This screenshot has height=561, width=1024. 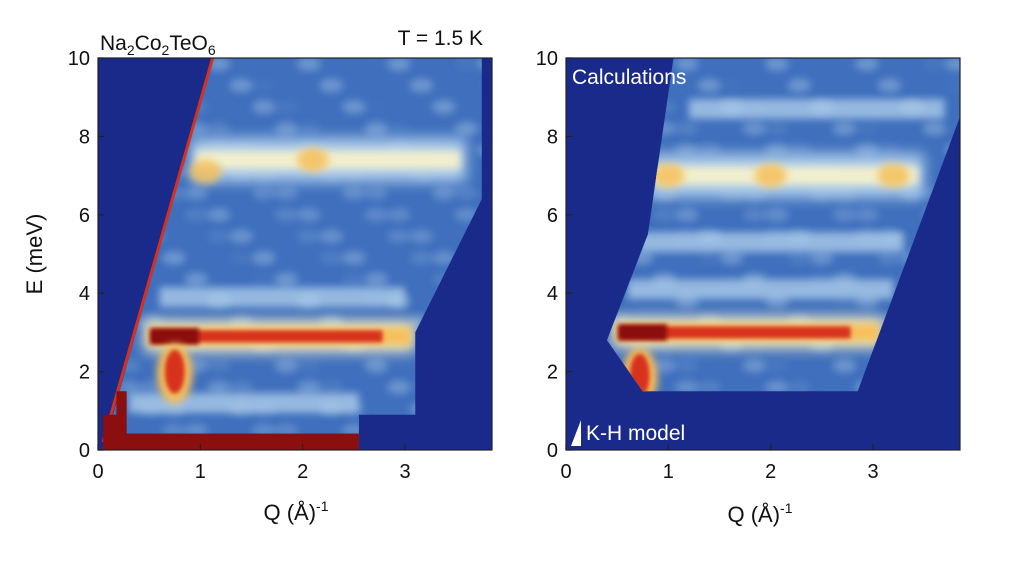 What do you see at coordinates (158, 250) in the screenshot?
I see `kinematic-edge` at bounding box center [158, 250].